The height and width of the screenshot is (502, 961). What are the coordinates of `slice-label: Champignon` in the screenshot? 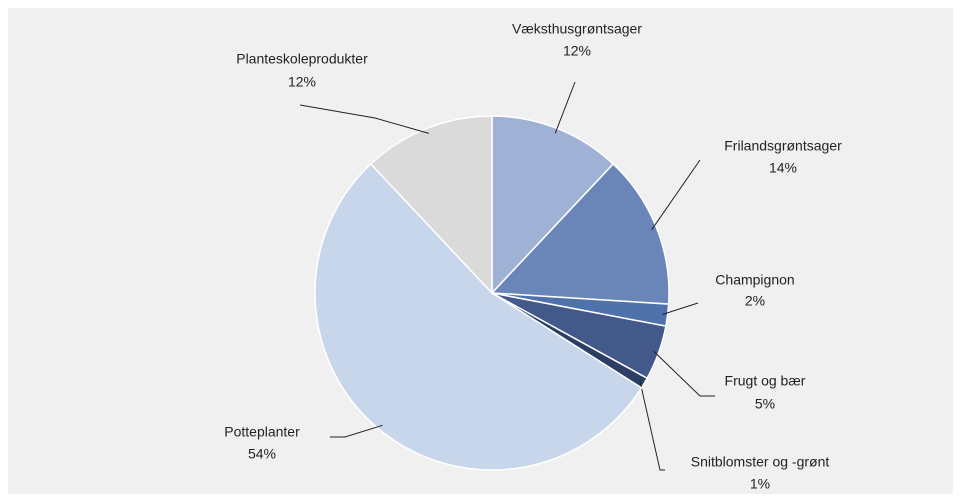 It's located at (754, 280).